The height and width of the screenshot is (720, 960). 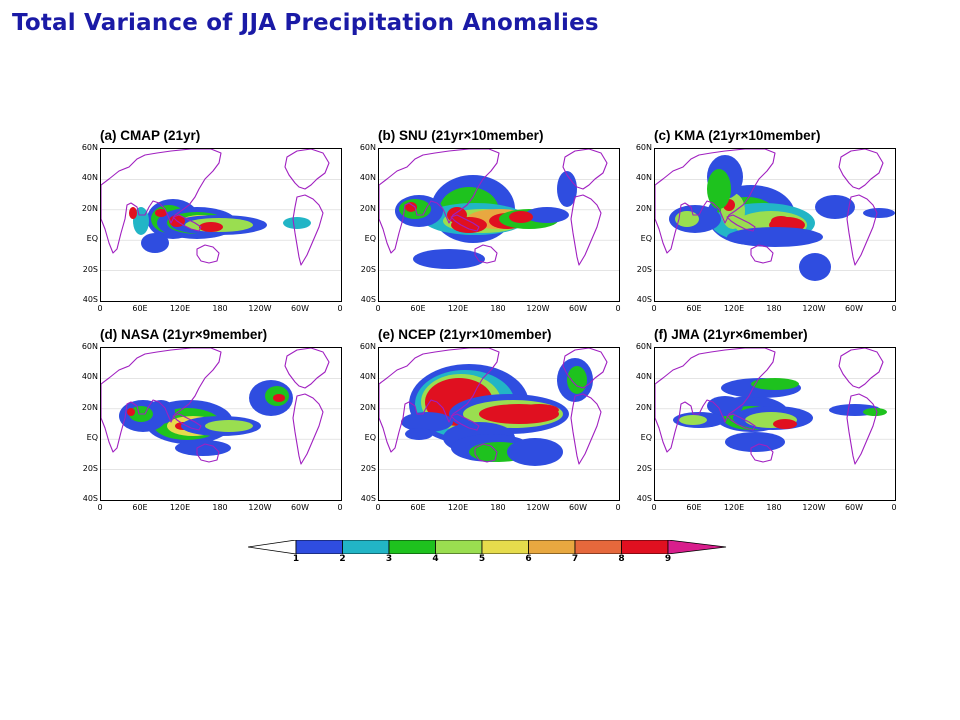 I want to click on colorbar-level-label: 9, so click(x=668, y=559).